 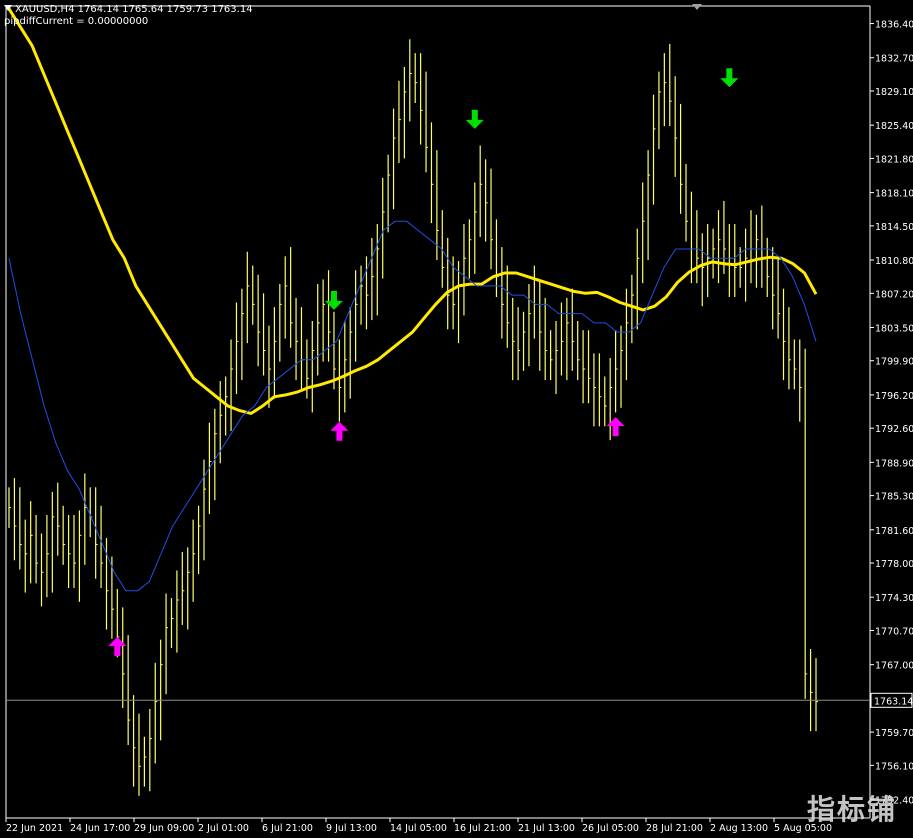 I want to click on x-tick-label: 16 Jul 21:00, so click(x=482, y=828).